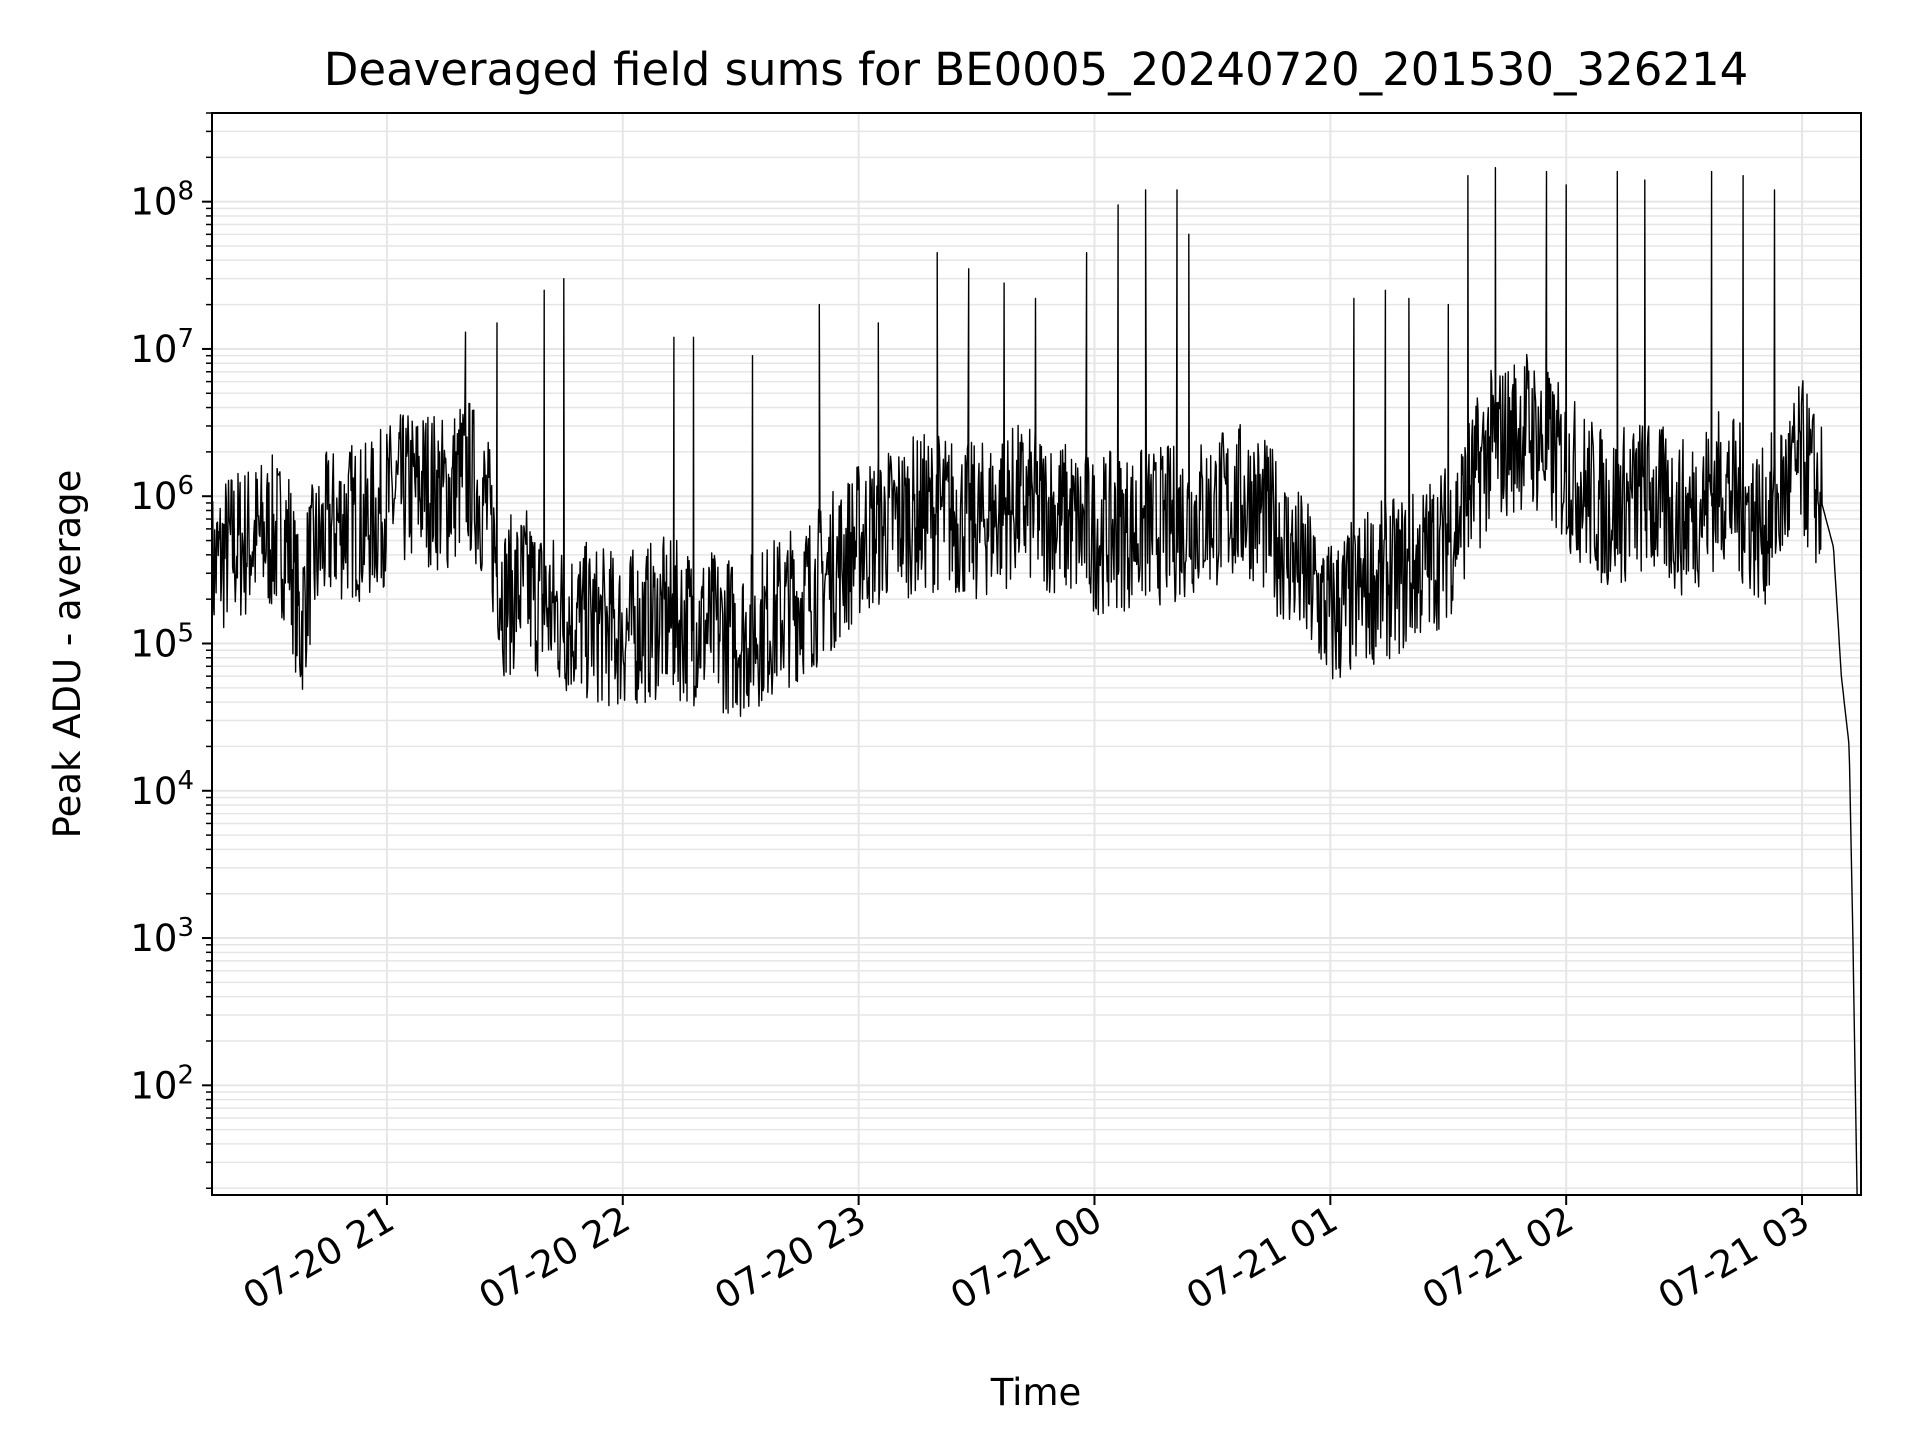 The width and height of the screenshot is (1920, 1440). What do you see at coordinates (1498, 1258) in the screenshot?
I see `x-tick-label: 07-21 02` at bounding box center [1498, 1258].